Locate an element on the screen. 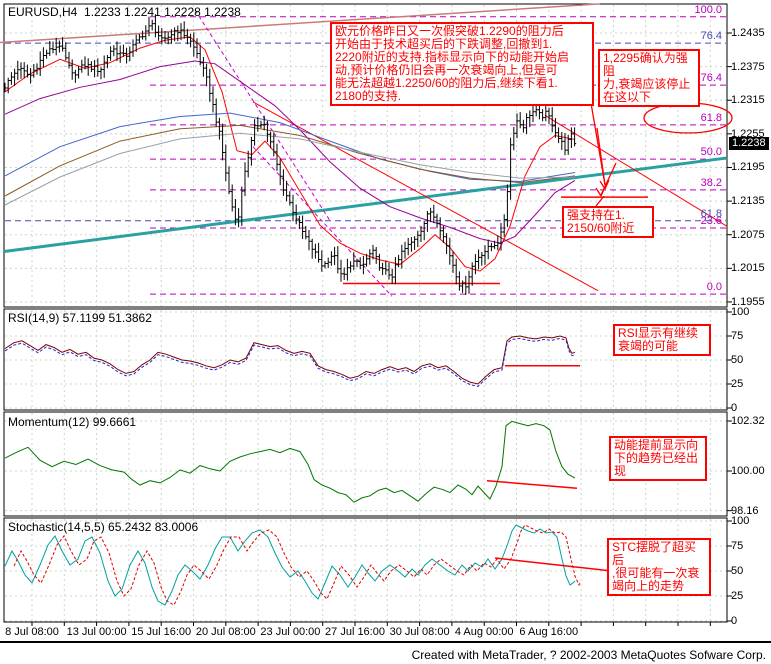 This screenshot has width=771, height=664. rsi-hgrid is located at coordinates (365, 360).